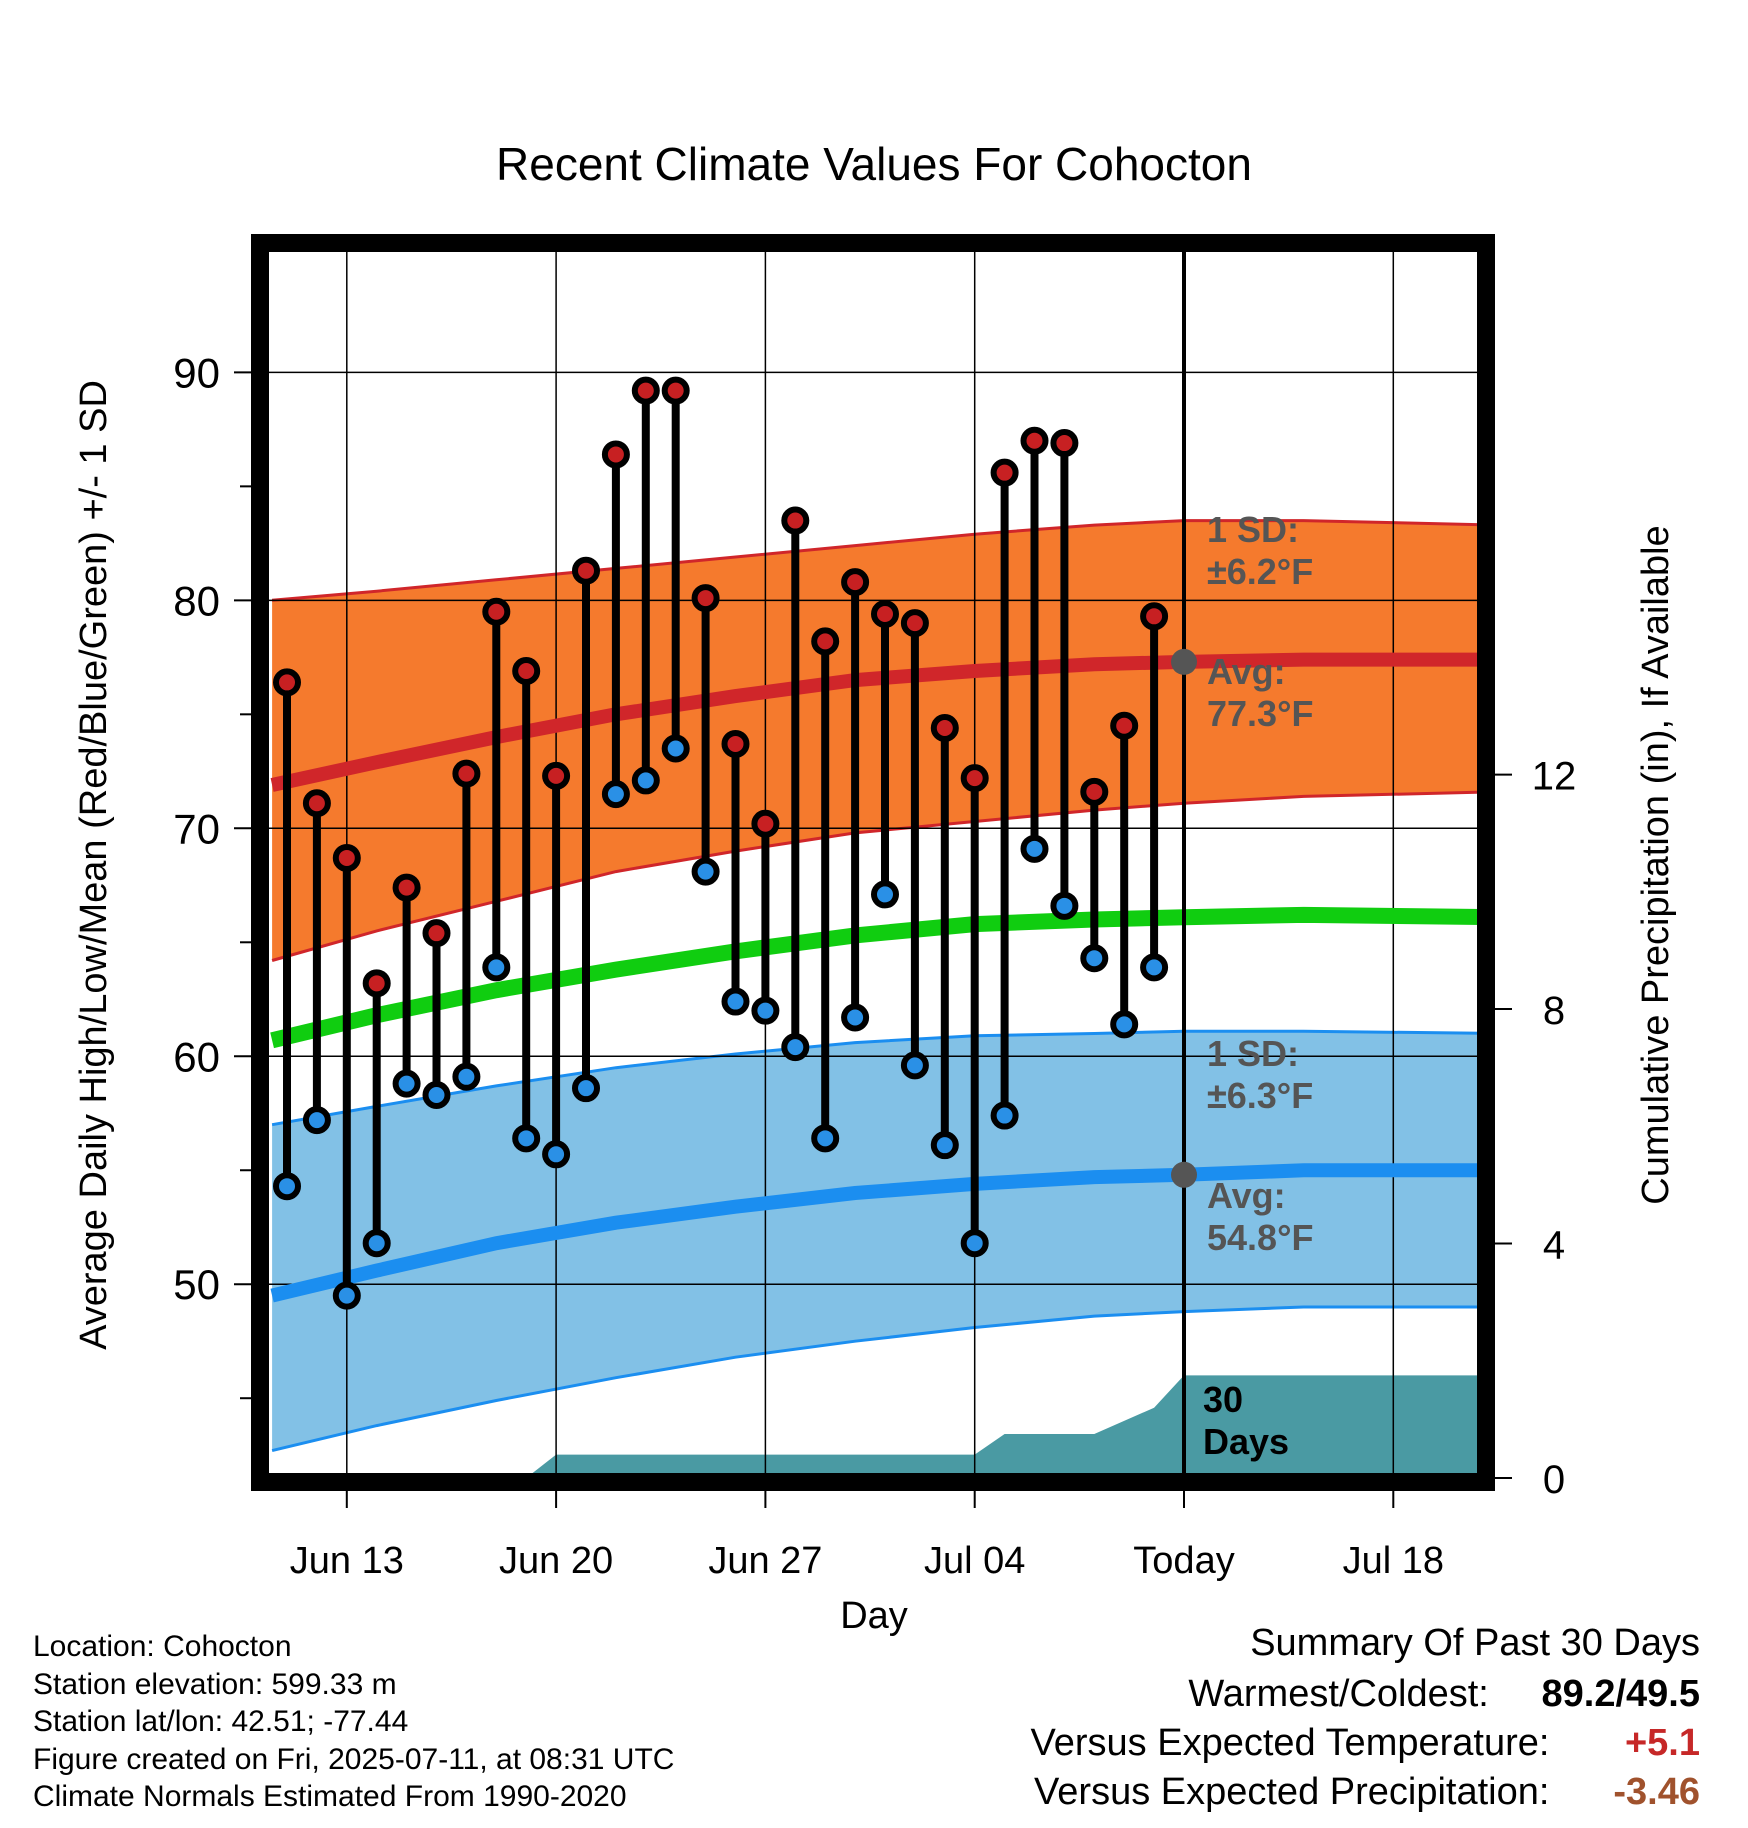 This screenshot has height=1828, width=1748. I want to click on summary-precip-row: Versus Expected Precipitation: -3.46, so click(1250, 1792).